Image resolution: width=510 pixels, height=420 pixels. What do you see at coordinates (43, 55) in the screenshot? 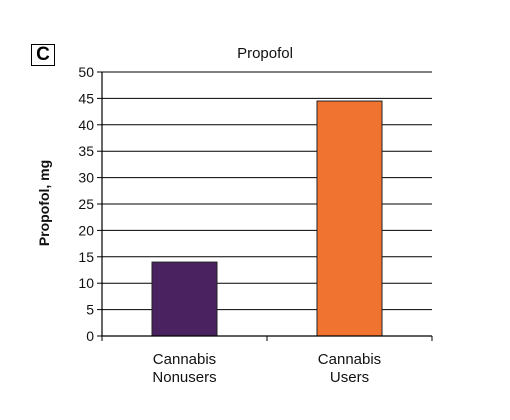
I see `panel-label: C` at bounding box center [43, 55].